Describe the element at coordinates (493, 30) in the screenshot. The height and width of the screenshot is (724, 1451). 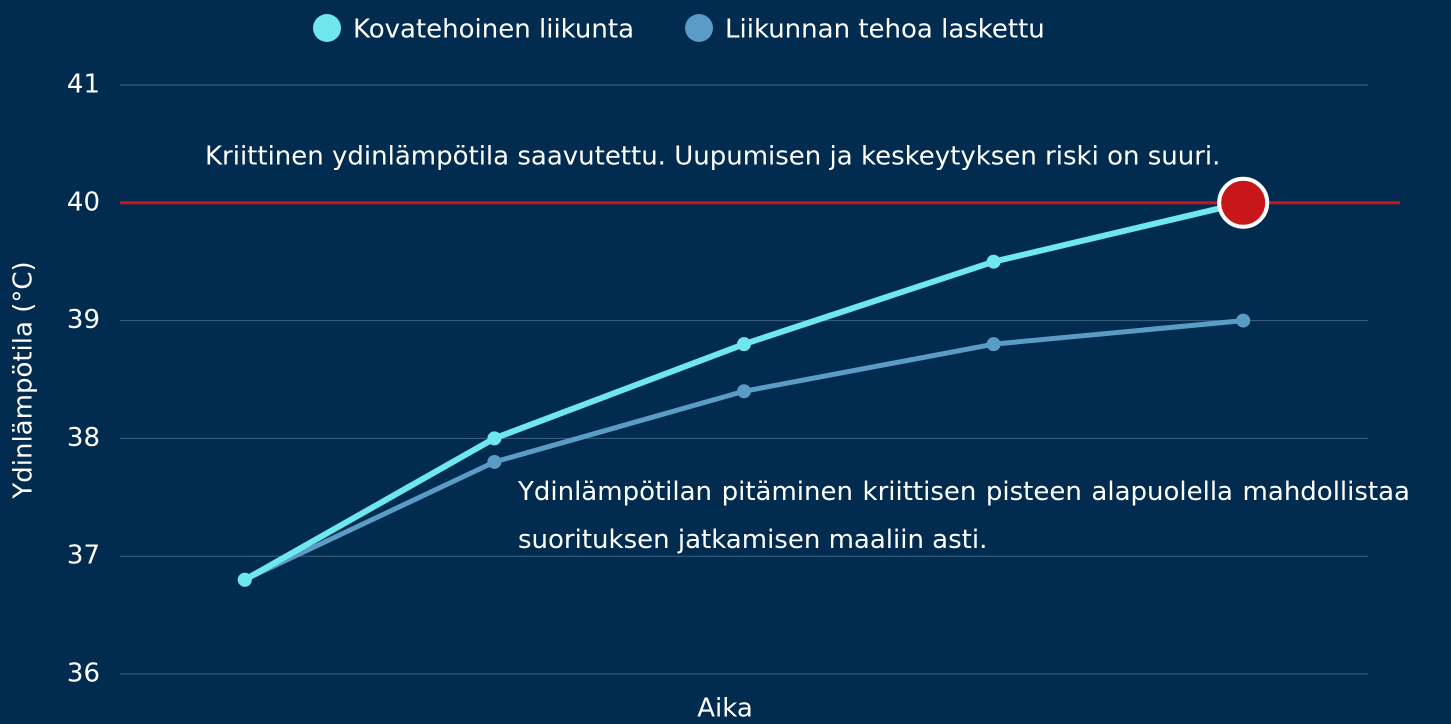
I see `legend-label: Kovatehoinen liikunta` at that location.